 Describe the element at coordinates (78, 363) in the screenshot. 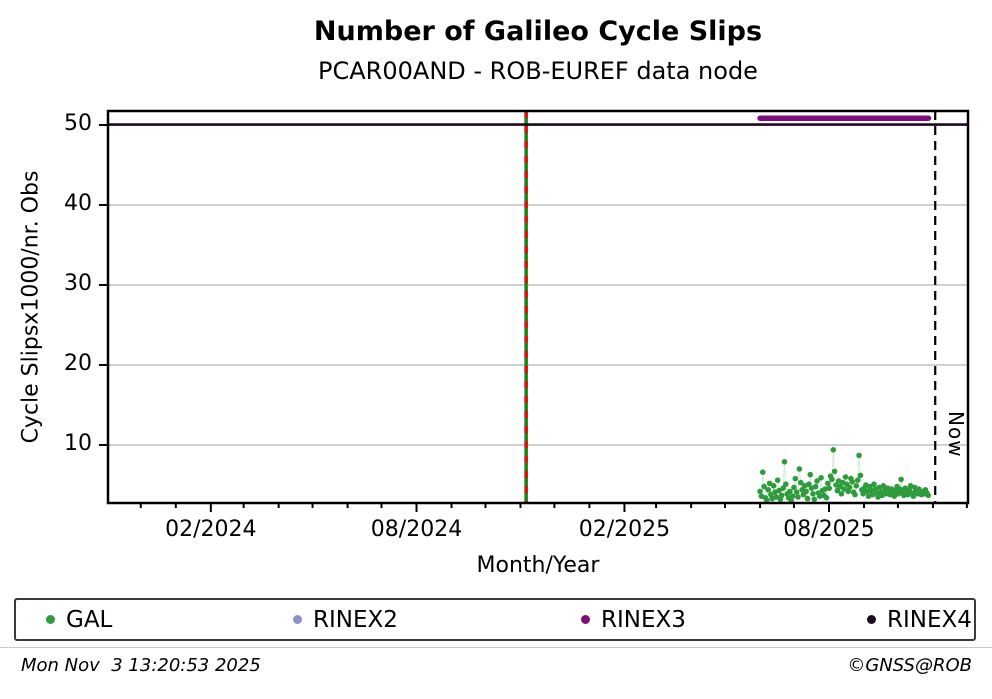

I see `y-tick-label: 20` at that location.